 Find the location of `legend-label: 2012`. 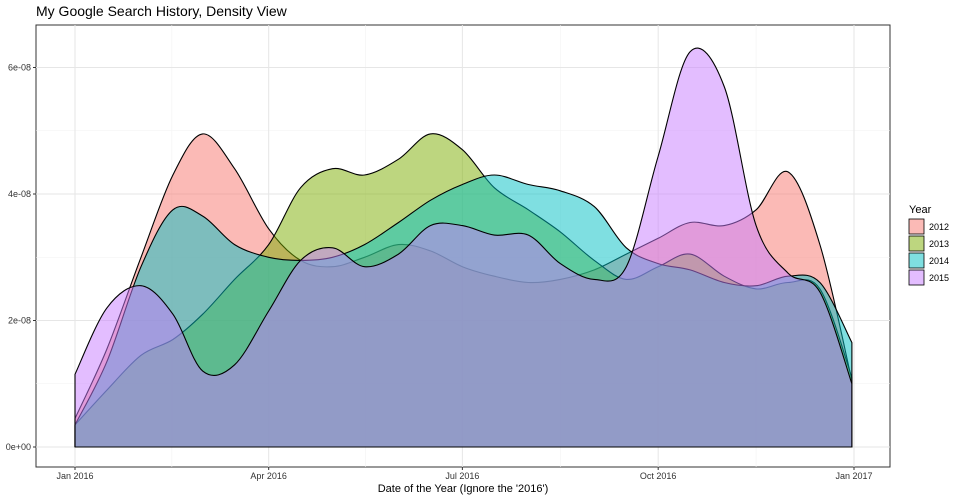

legend-label: 2012 is located at coordinates (939, 227).